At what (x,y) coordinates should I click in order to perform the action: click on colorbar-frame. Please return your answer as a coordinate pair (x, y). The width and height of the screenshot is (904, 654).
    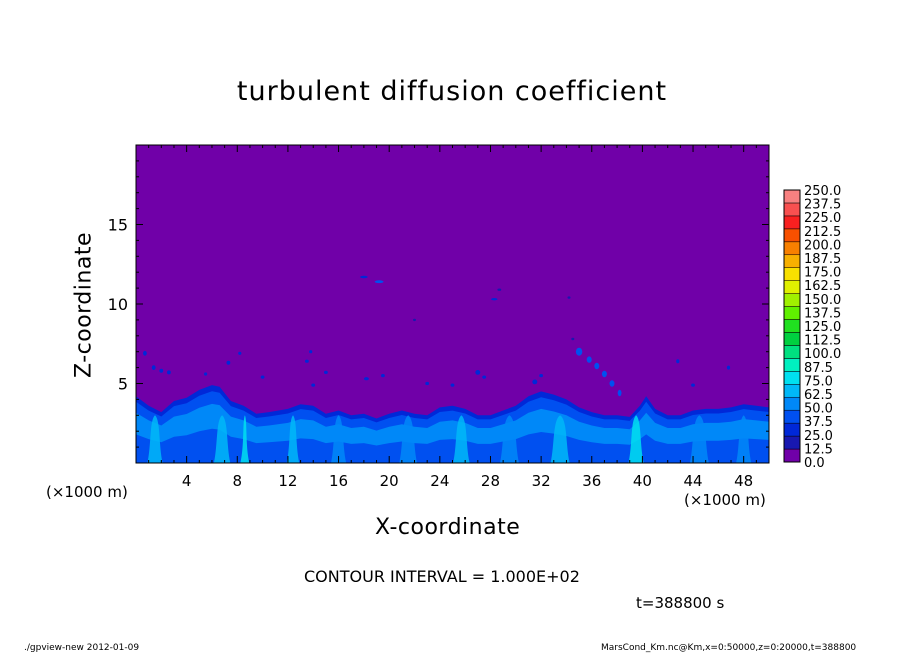
    Looking at the image, I should click on (792, 326).